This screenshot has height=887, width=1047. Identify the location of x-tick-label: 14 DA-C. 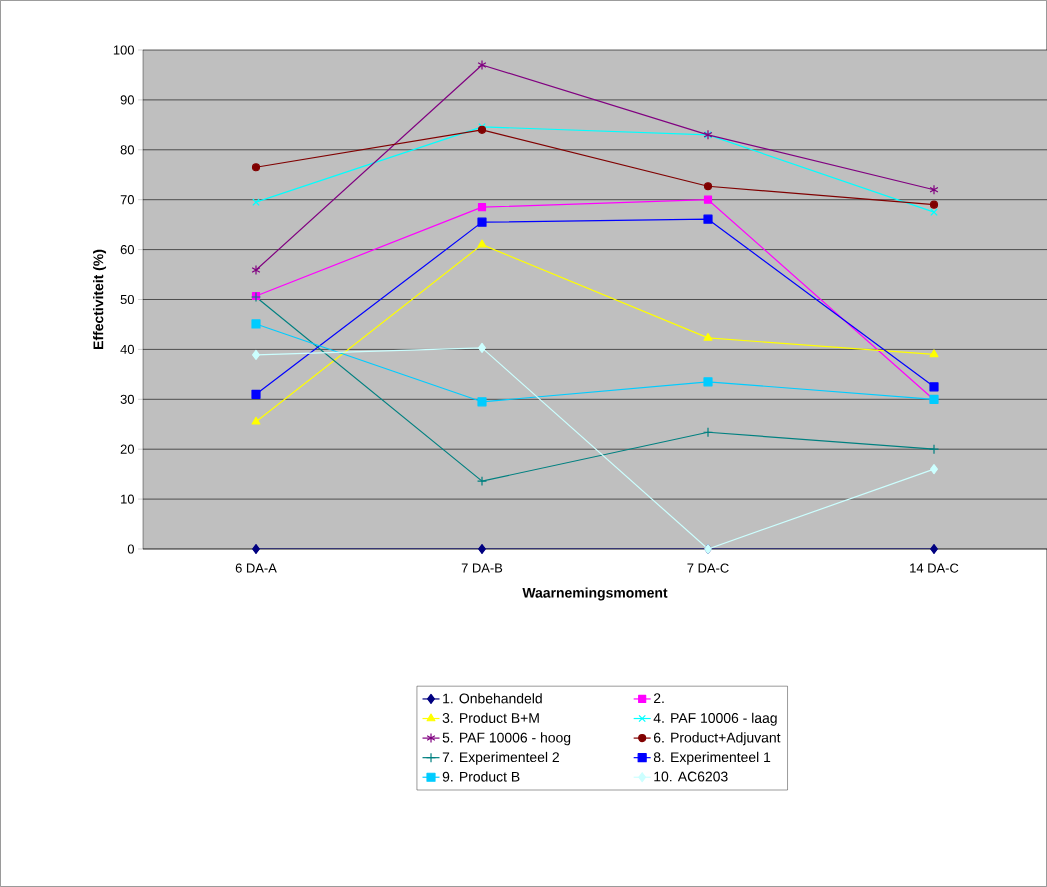
(934, 568).